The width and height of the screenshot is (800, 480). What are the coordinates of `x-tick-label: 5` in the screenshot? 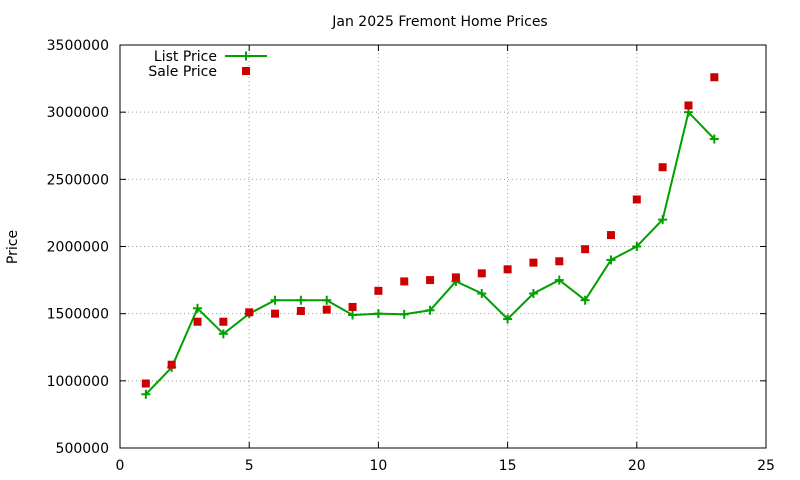 It's located at (249, 466).